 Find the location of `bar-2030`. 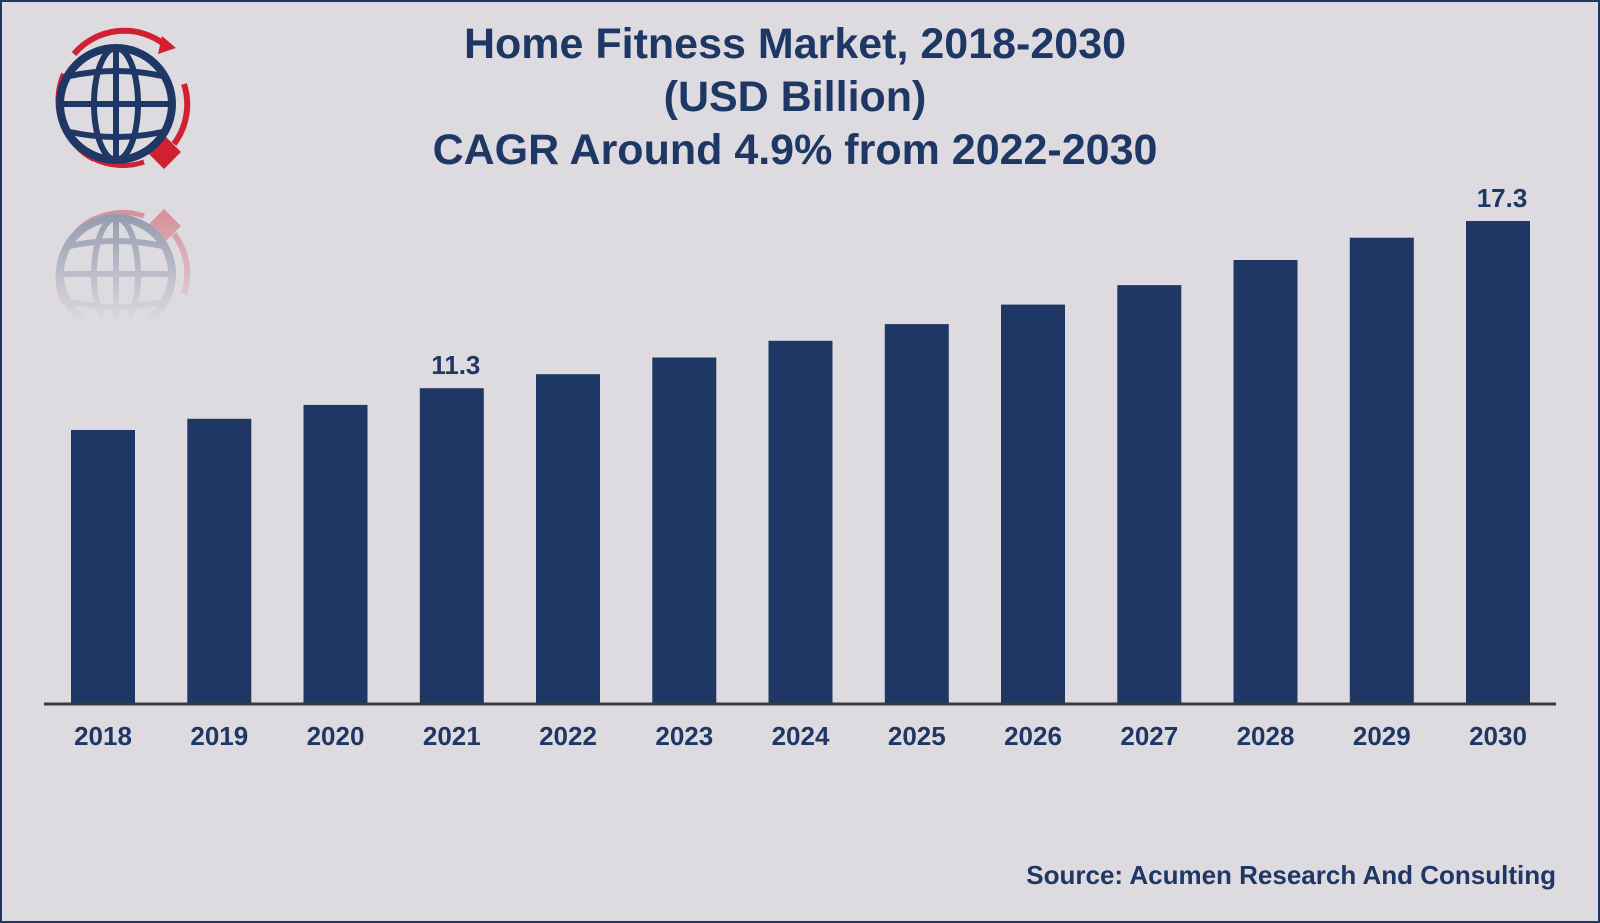

bar-2030 is located at coordinates (1498, 462).